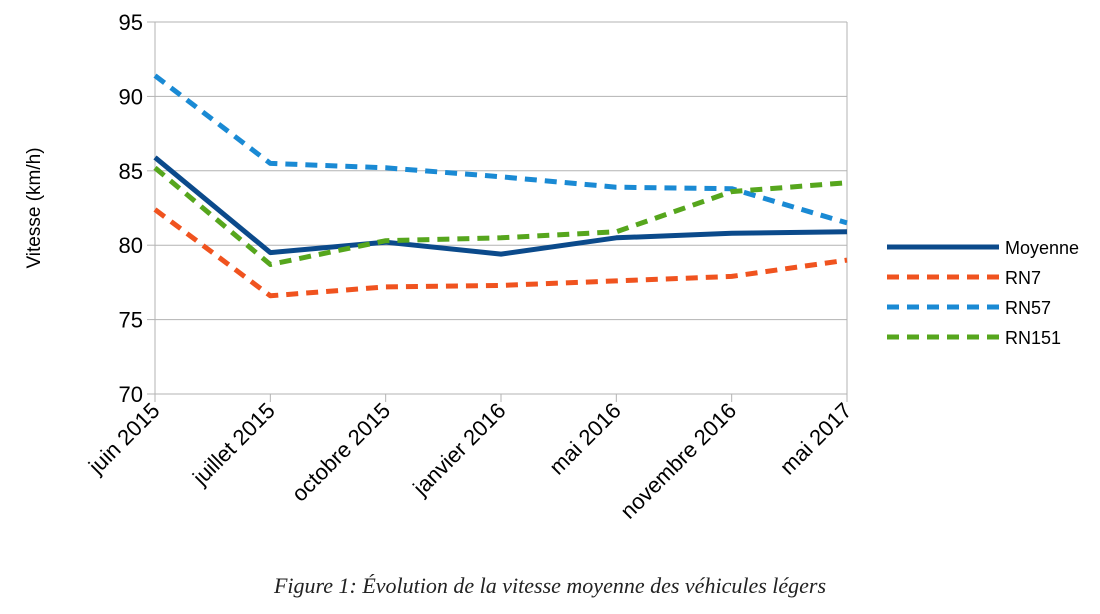 The width and height of the screenshot is (1100, 614). Describe the element at coordinates (1033, 338) in the screenshot. I see `legend-label-rn151: RN151` at that location.